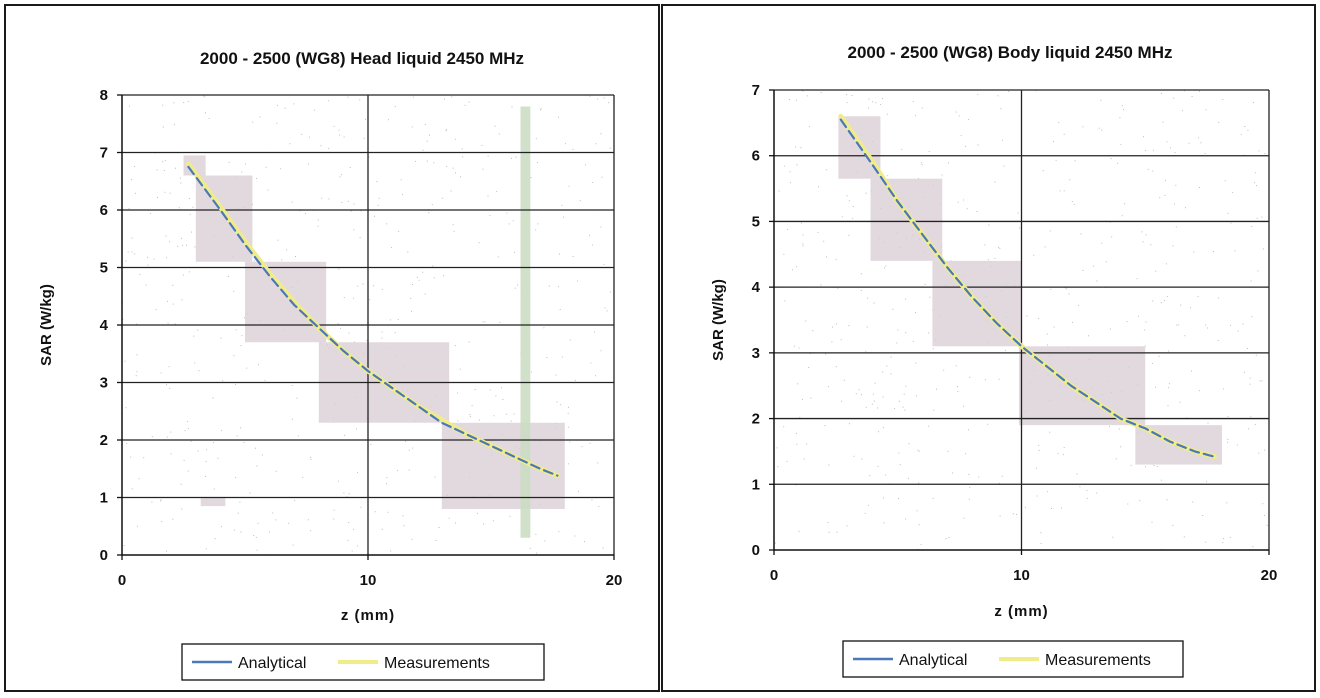 Image resolution: width=1320 pixels, height=698 pixels. Describe the element at coordinates (104, 95) in the screenshot. I see `y-tick-label: 8` at that location.